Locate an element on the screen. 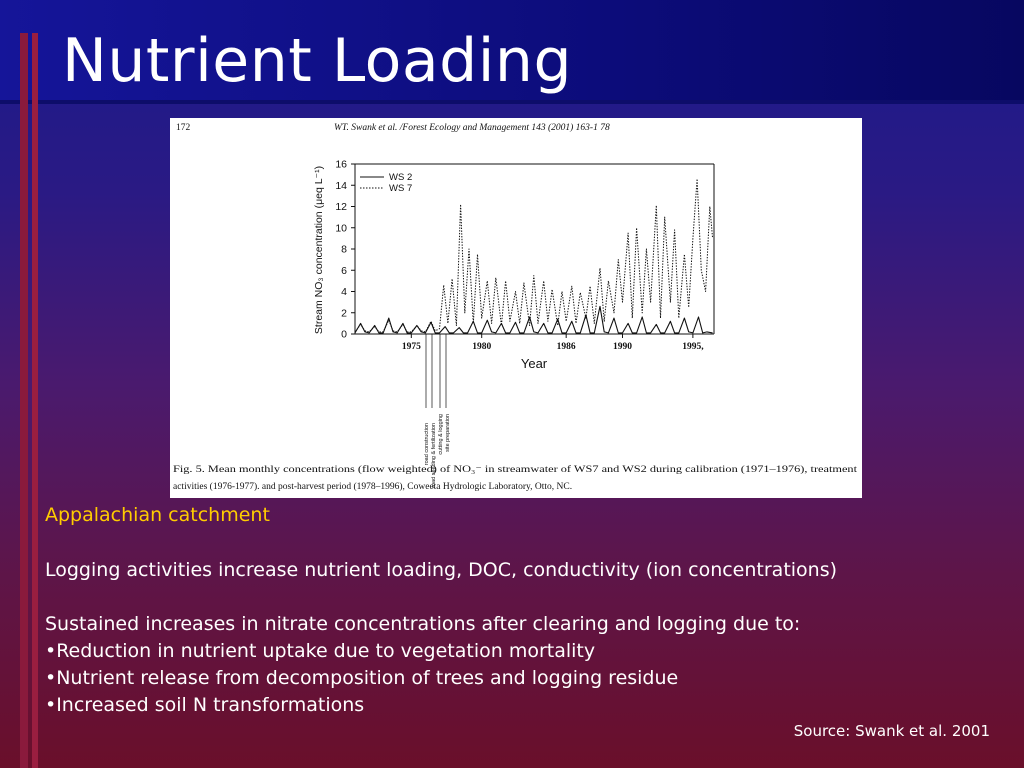 This screenshot has height=768, width=1024. y-tick-label: 12 is located at coordinates (341, 207).